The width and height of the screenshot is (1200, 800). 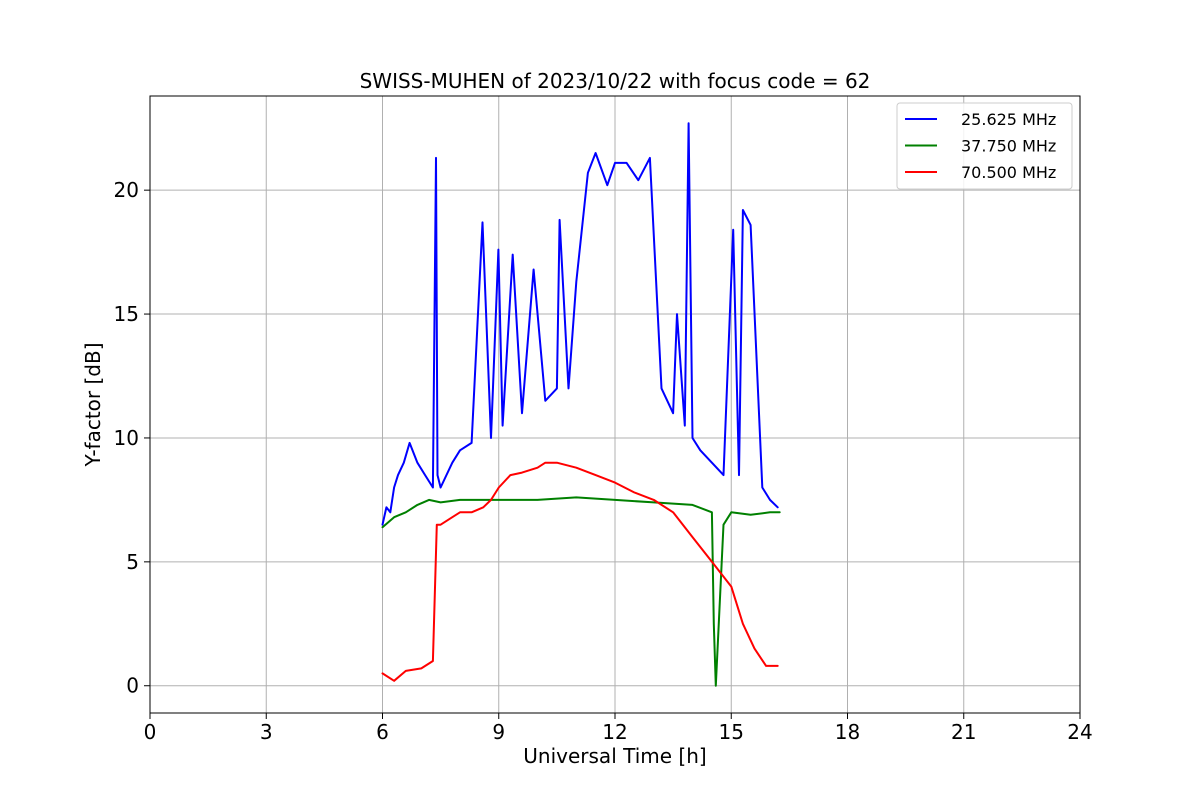 I want to click on x-tick-label: 15, so click(x=731, y=732).